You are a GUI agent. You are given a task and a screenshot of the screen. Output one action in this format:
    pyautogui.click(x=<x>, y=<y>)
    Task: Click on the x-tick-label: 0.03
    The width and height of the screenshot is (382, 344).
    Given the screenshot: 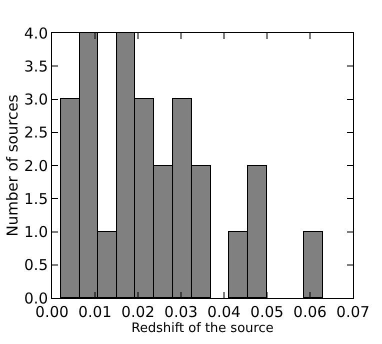 What is the action you would take?
    pyautogui.click(x=181, y=312)
    